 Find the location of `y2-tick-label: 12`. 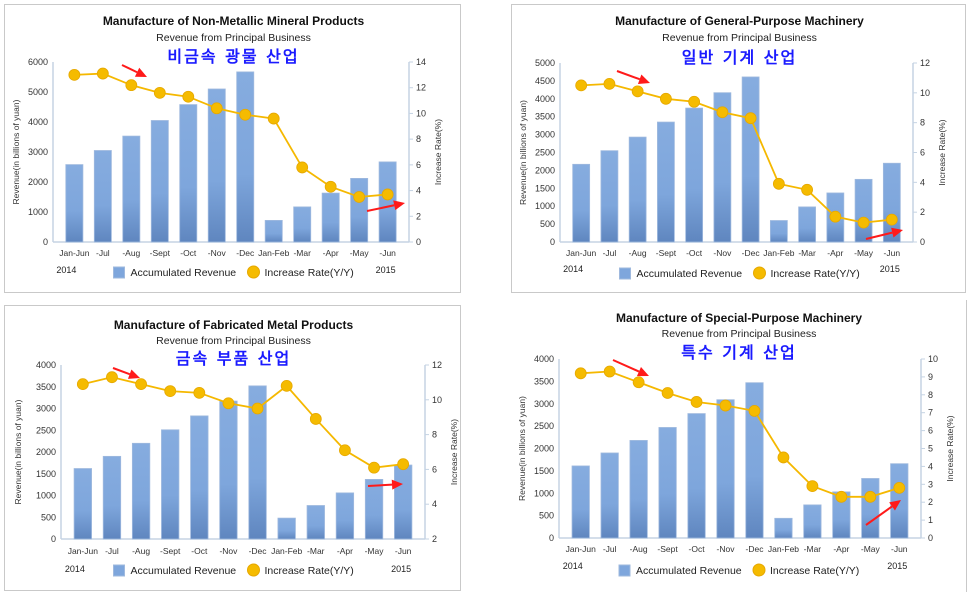

y2-tick-label: 12 is located at coordinates (421, 88).